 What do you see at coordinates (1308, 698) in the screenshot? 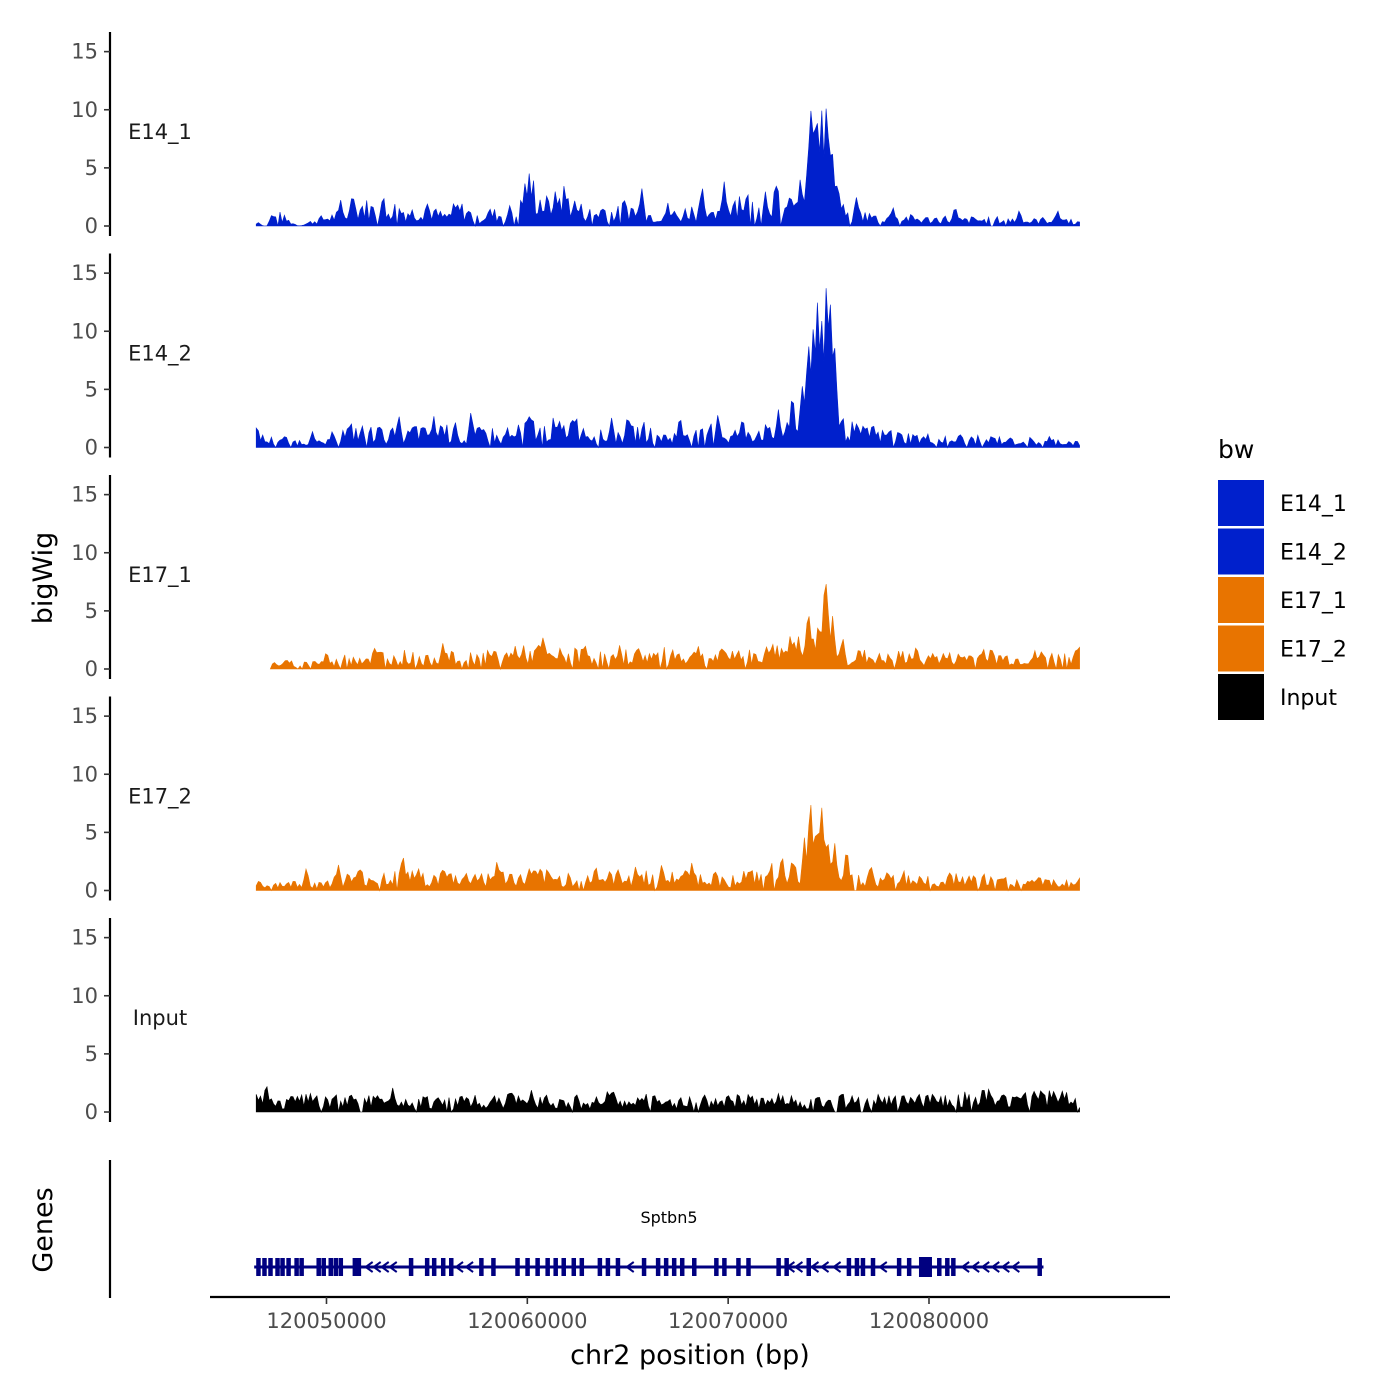
I see `legend-label: Input` at bounding box center [1308, 698].